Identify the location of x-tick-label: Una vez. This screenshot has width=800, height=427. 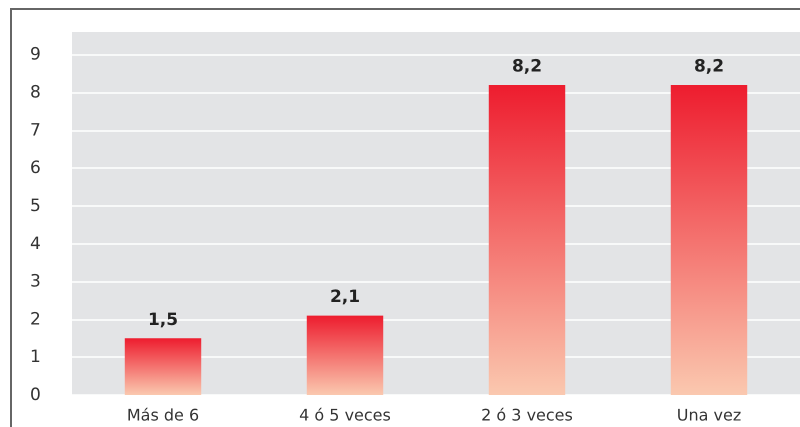
(709, 415).